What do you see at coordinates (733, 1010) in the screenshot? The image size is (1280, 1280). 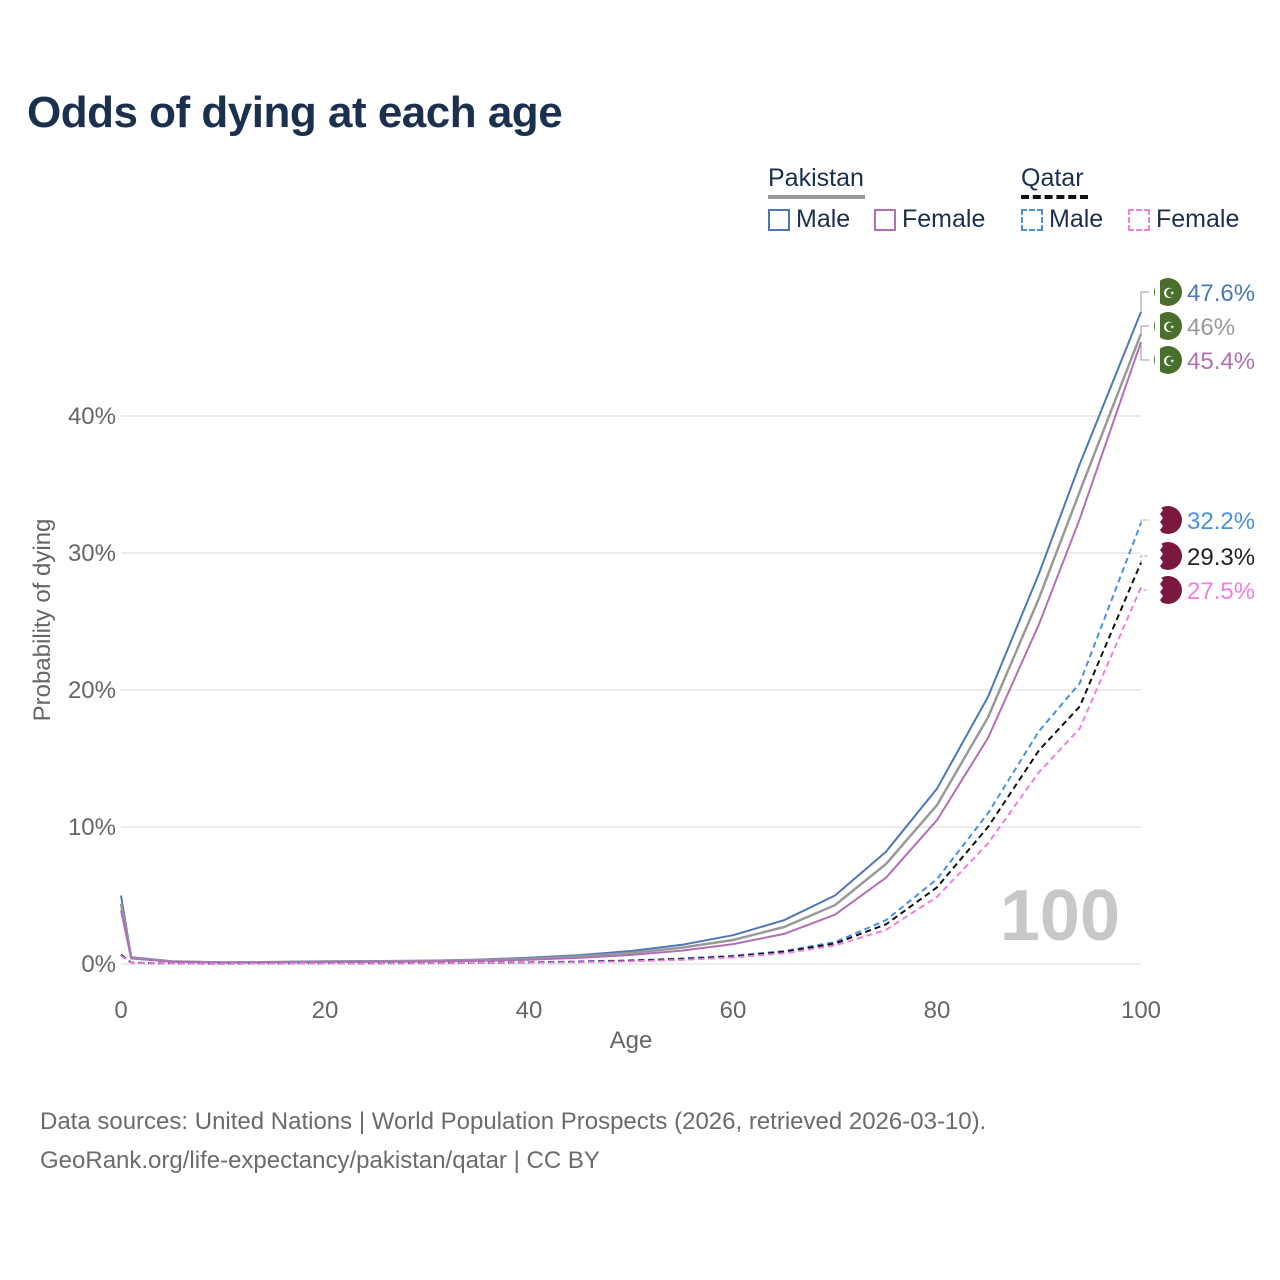 I see `x-tick-label: 60` at bounding box center [733, 1010].